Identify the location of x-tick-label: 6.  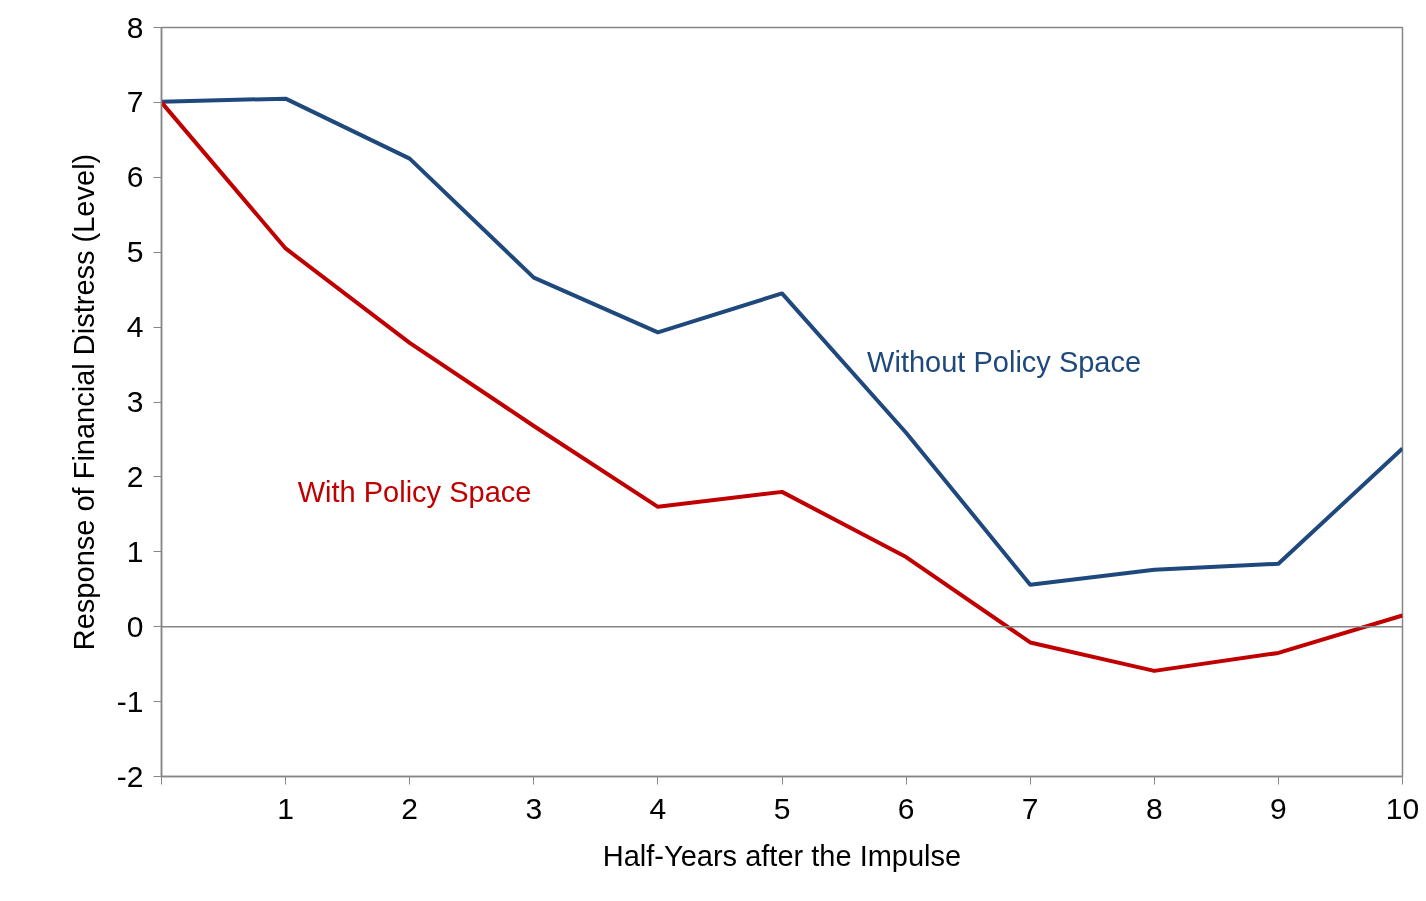
(906, 808).